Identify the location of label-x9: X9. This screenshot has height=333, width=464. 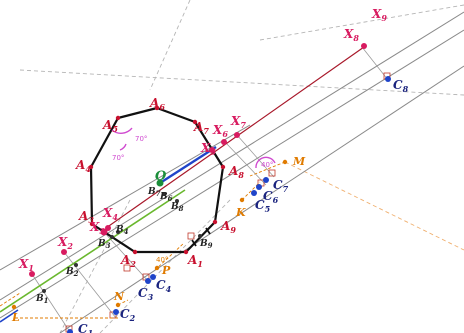
(379, 15).